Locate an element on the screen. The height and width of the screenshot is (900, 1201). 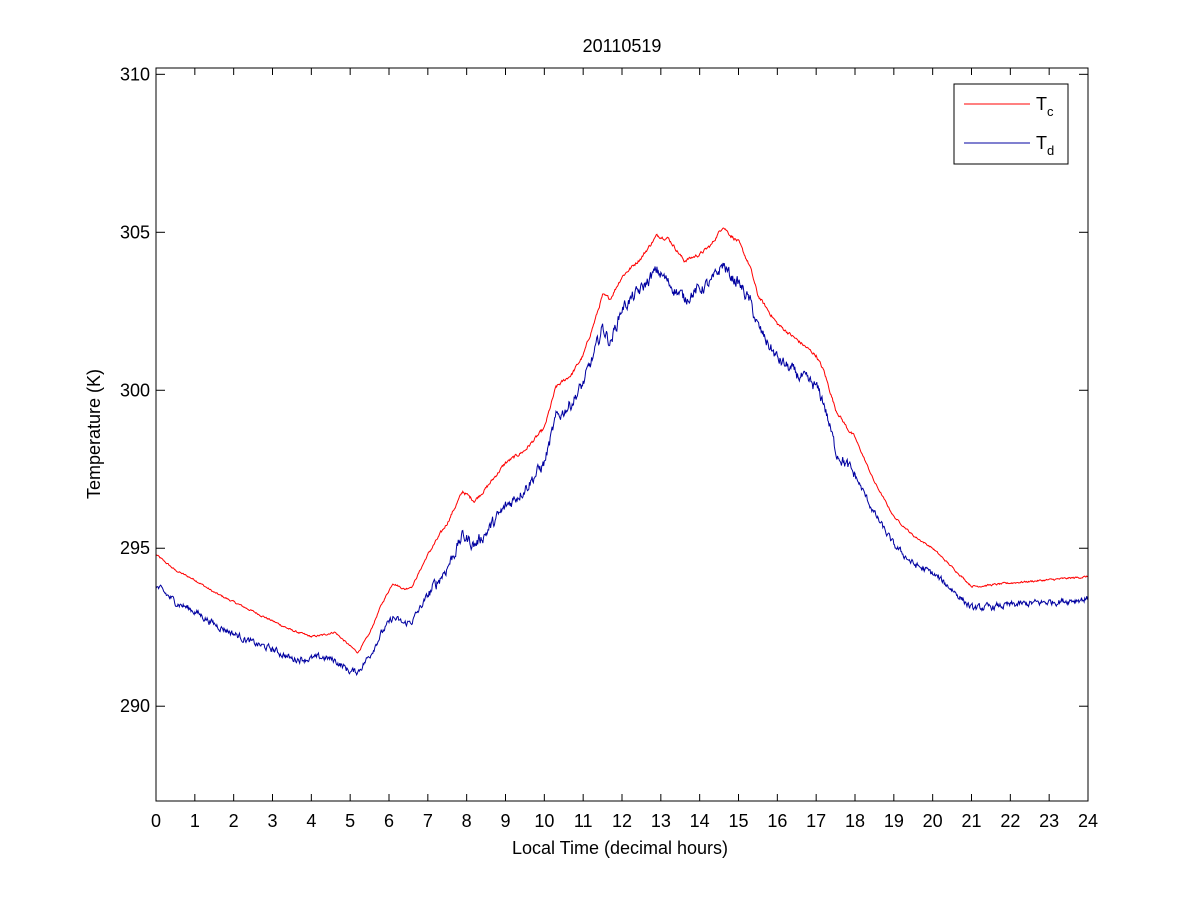
chart-title: 20110519 is located at coordinates (622, 46).